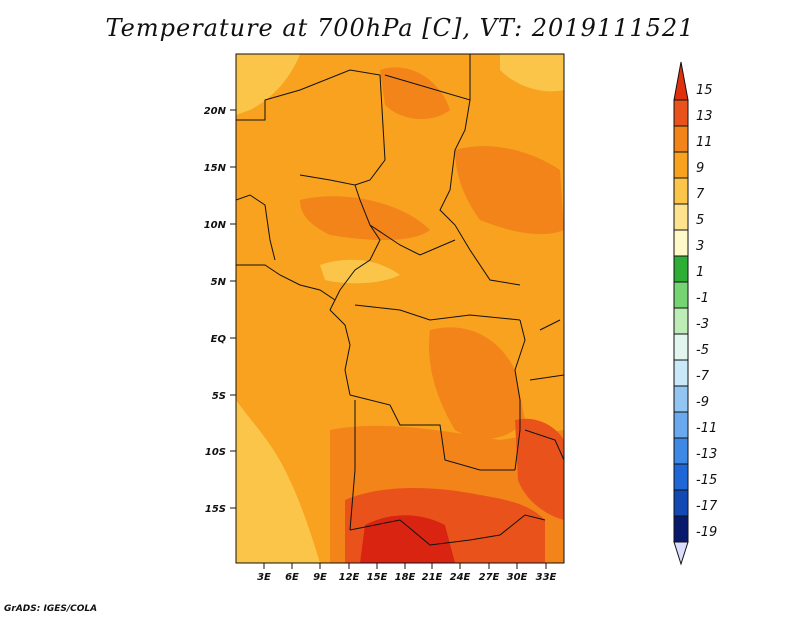 This screenshot has height=618, width=800. Describe the element at coordinates (286, 282) in the screenshot. I see `border-coast-nigeria` at that location.